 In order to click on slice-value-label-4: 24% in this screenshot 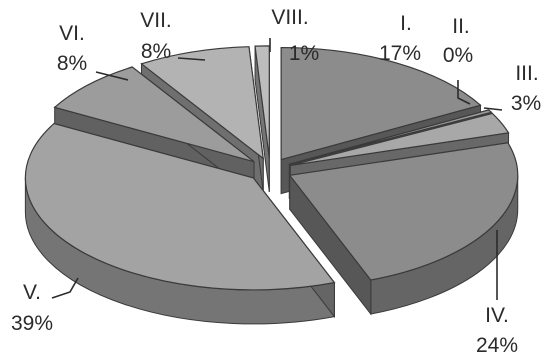, I will do `click(497, 345)`.